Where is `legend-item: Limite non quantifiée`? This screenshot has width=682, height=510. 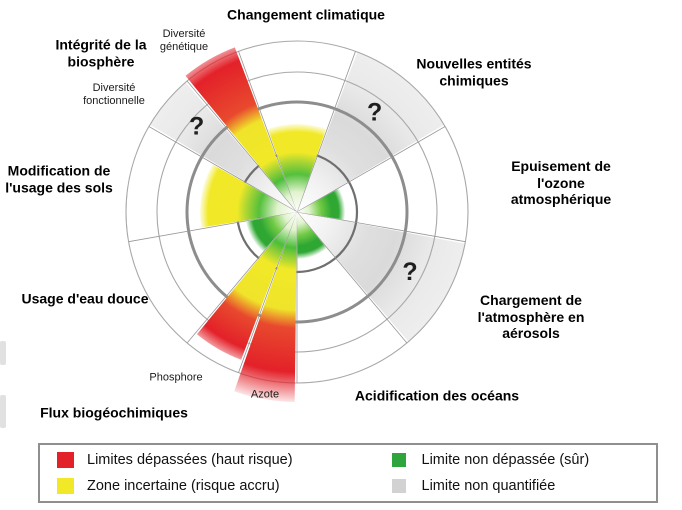 legend-item: Limite non quantifiée is located at coordinates (524, 486).